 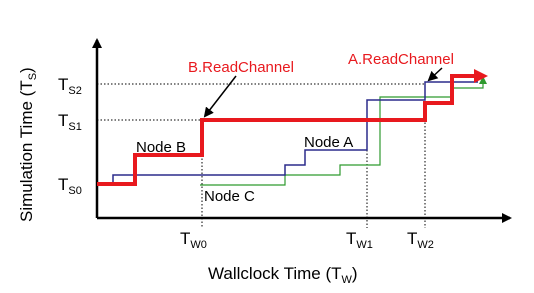 What do you see at coordinates (364, 245) in the screenshot?
I see `label-part: W1` at bounding box center [364, 245].